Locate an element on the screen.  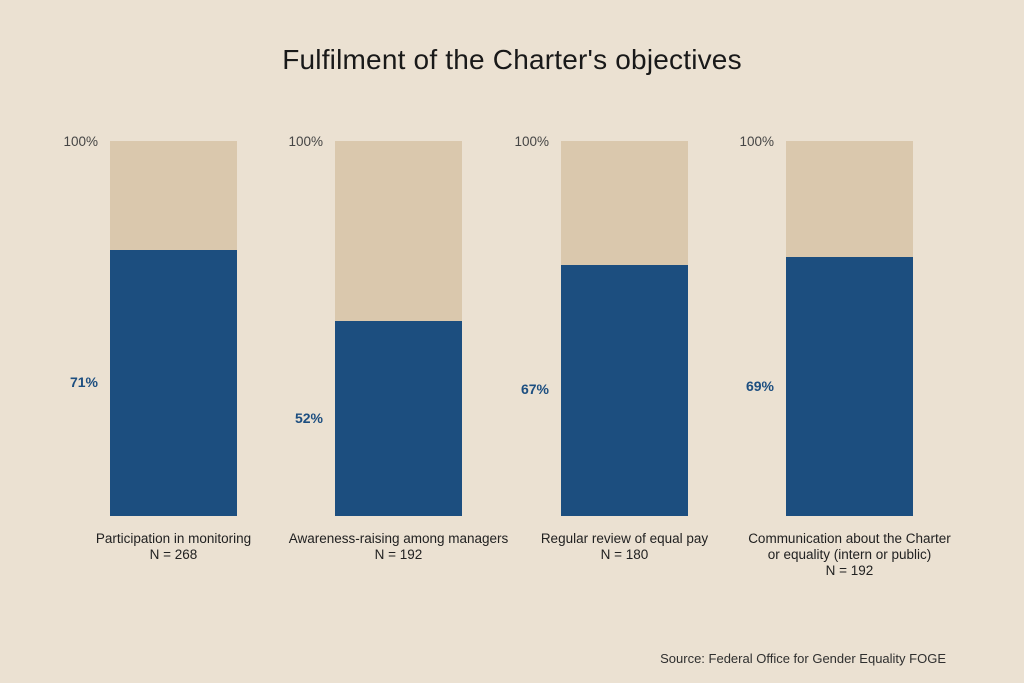
chart-title: Fulfilment of the Charter's objectives is located at coordinates (512, 59).